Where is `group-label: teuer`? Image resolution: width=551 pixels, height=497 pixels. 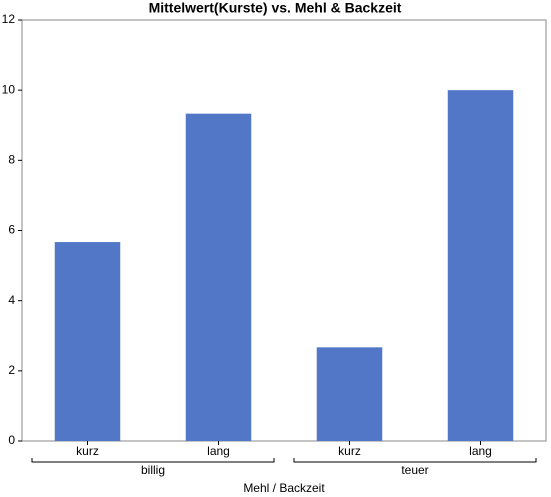
group-label: teuer is located at coordinates (414, 470).